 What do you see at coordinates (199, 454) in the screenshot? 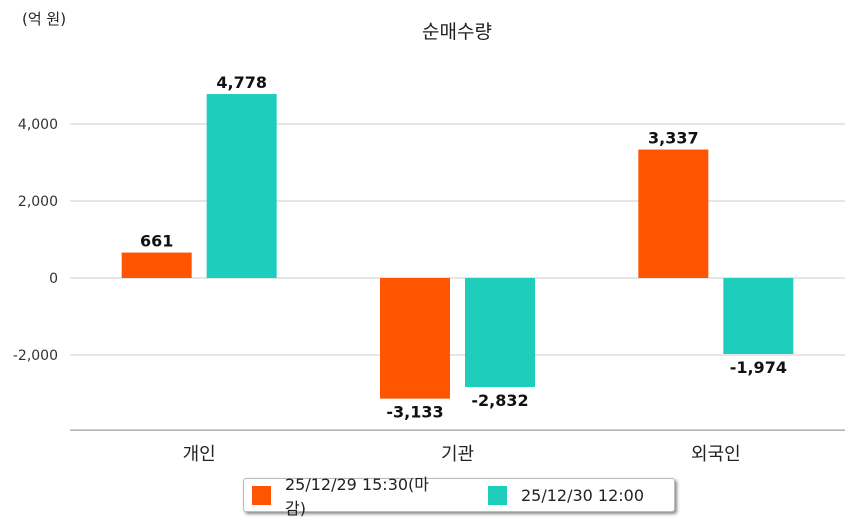
I see `x-tick-label: 개인` at bounding box center [199, 454].